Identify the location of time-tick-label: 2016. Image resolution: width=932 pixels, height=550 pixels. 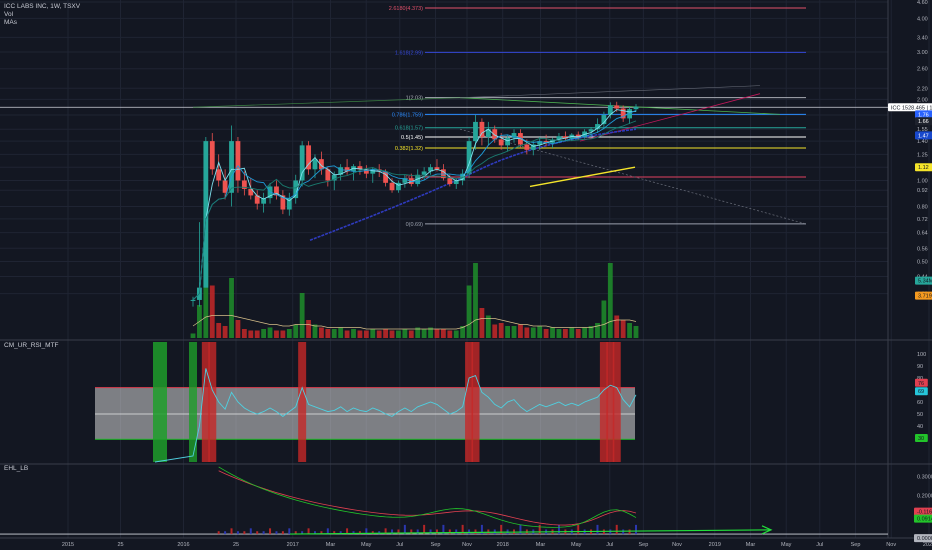
(183, 545).